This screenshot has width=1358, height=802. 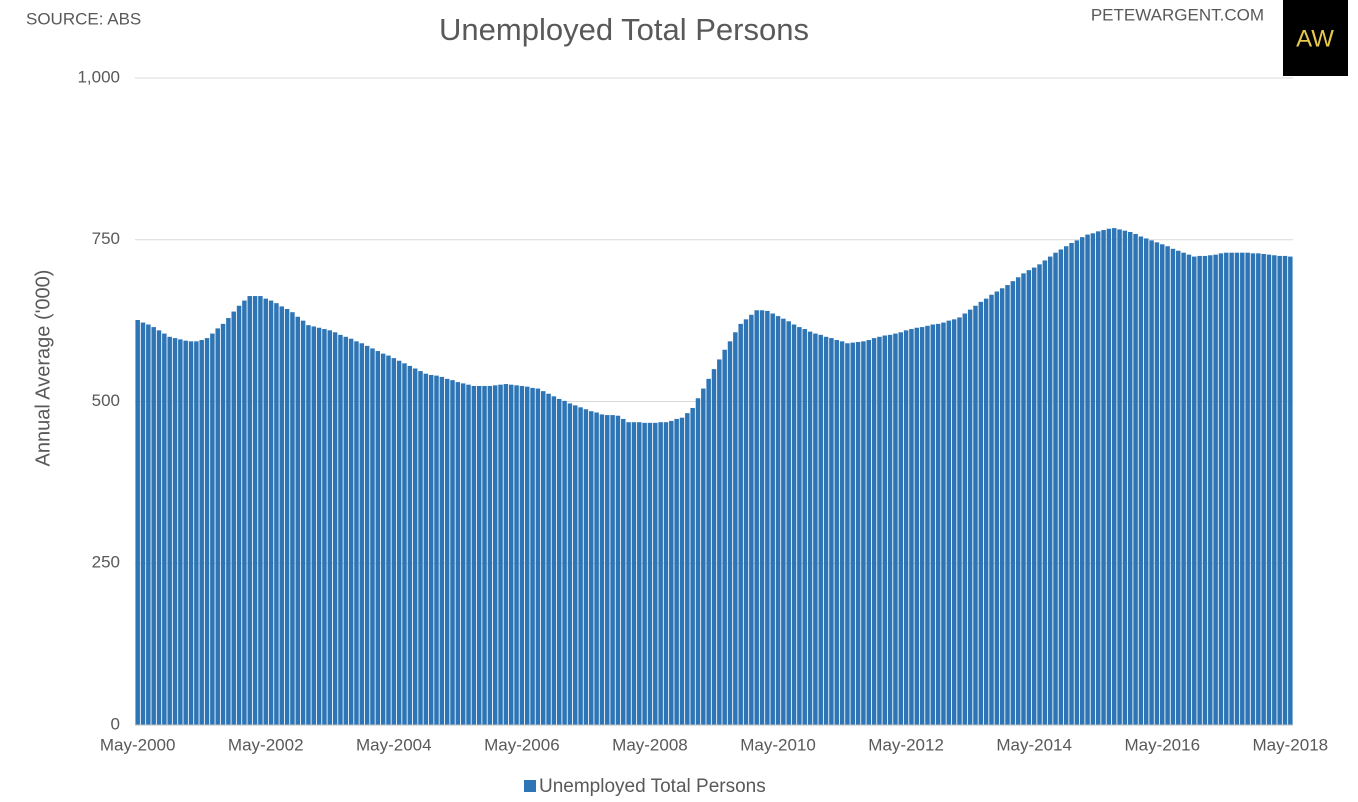 I want to click on x-tick-label: May-2016, so click(x=1162, y=744).